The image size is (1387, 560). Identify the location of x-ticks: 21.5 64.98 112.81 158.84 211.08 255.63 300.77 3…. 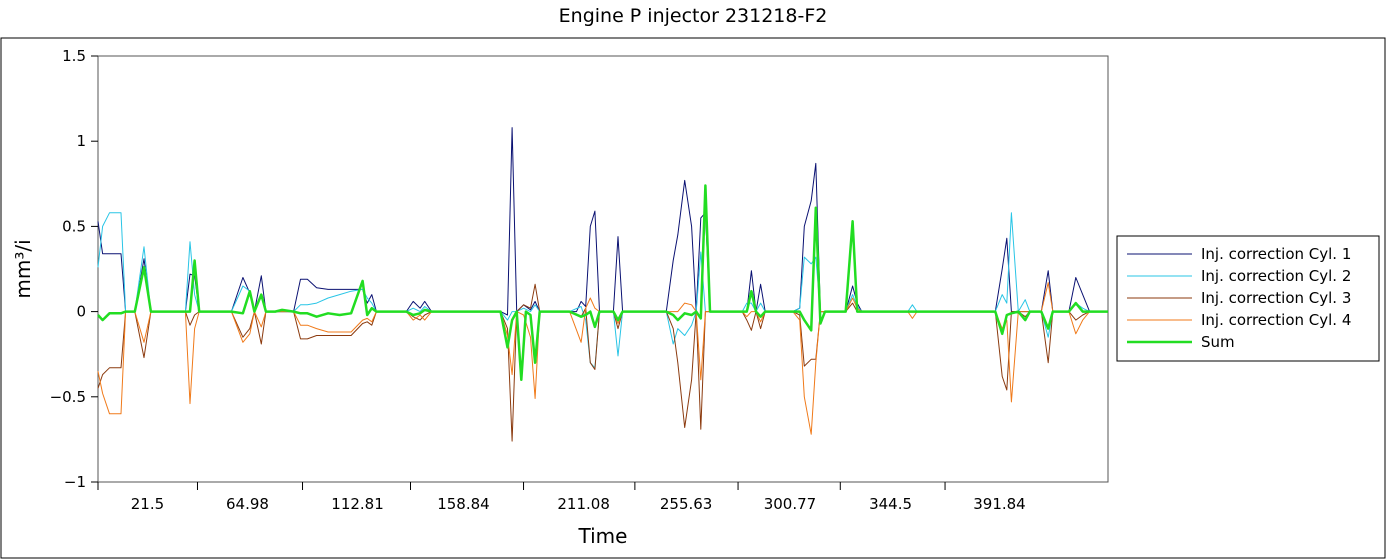
(561, 497).